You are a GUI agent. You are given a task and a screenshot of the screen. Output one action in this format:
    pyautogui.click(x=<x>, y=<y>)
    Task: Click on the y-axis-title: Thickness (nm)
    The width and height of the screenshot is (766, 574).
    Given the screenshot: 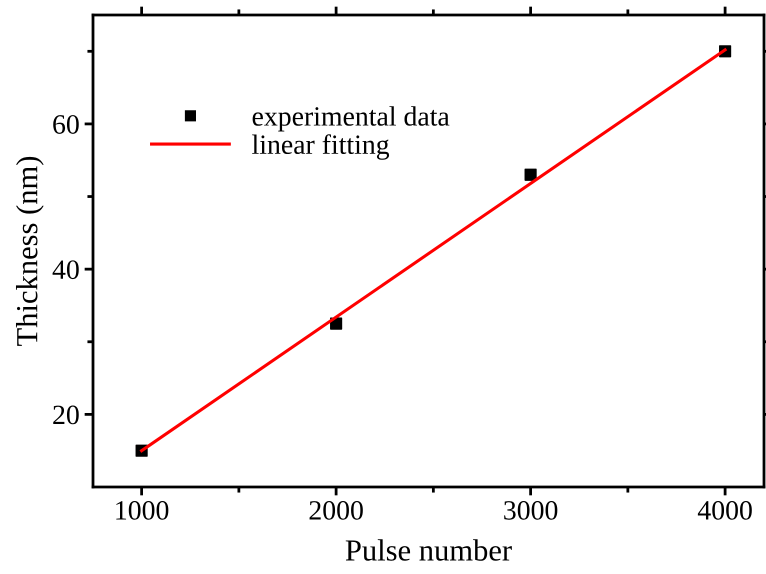 What is the action you would take?
    pyautogui.click(x=30, y=251)
    